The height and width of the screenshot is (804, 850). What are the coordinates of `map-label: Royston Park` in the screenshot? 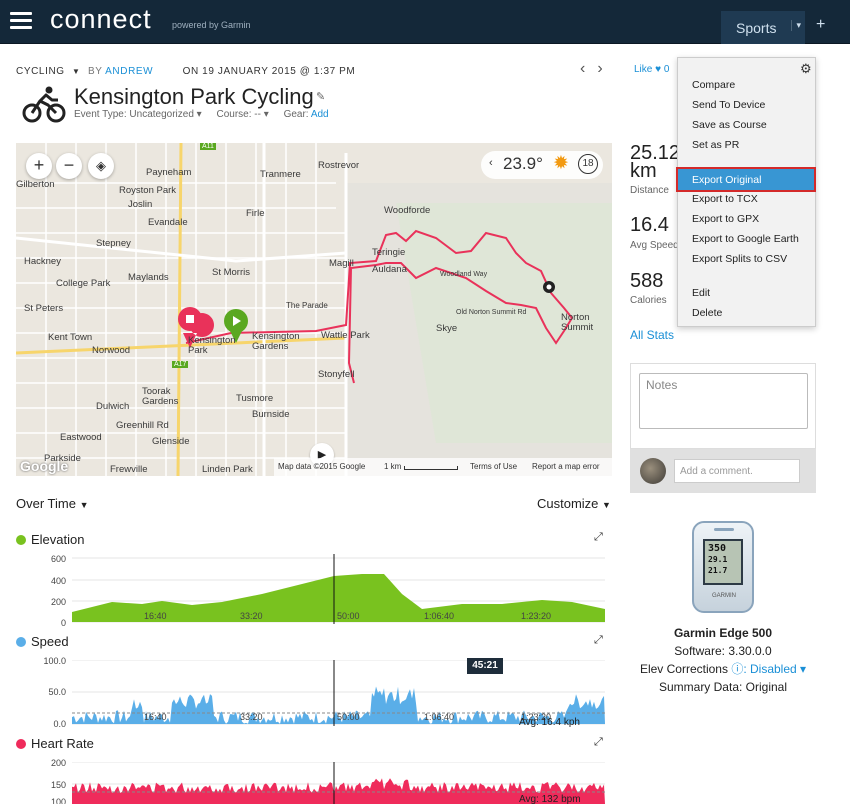 It's located at (148, 190).